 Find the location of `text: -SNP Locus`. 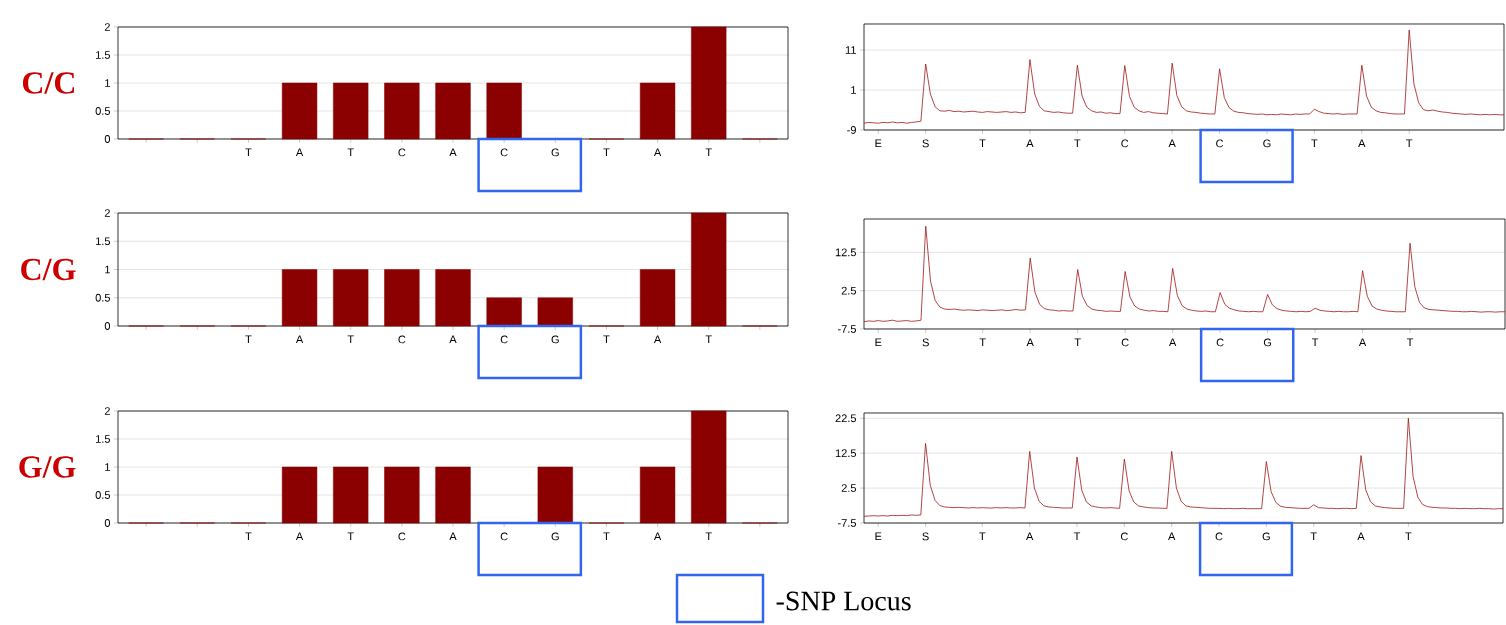

text: -SNP Locus is located at coordinates (843, 601).